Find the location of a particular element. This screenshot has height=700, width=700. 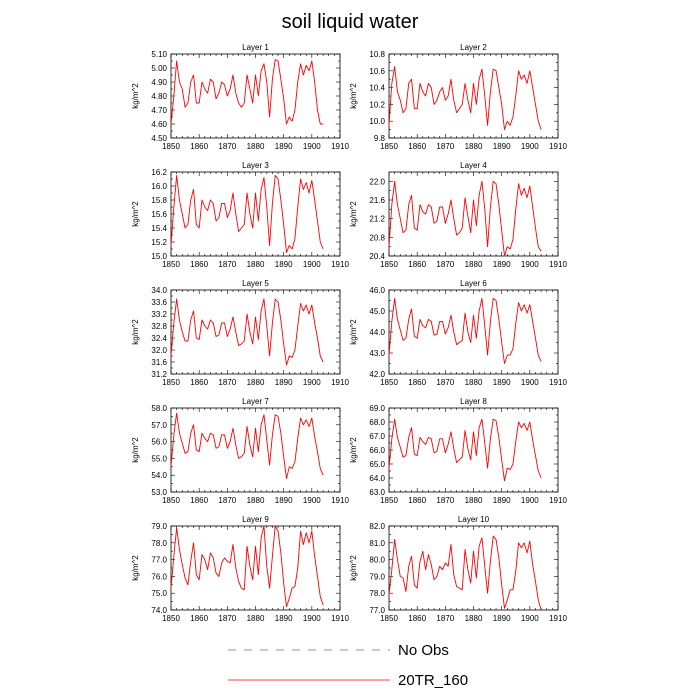

y-tick-label: 56.0 is located at coordinates (159, 442).